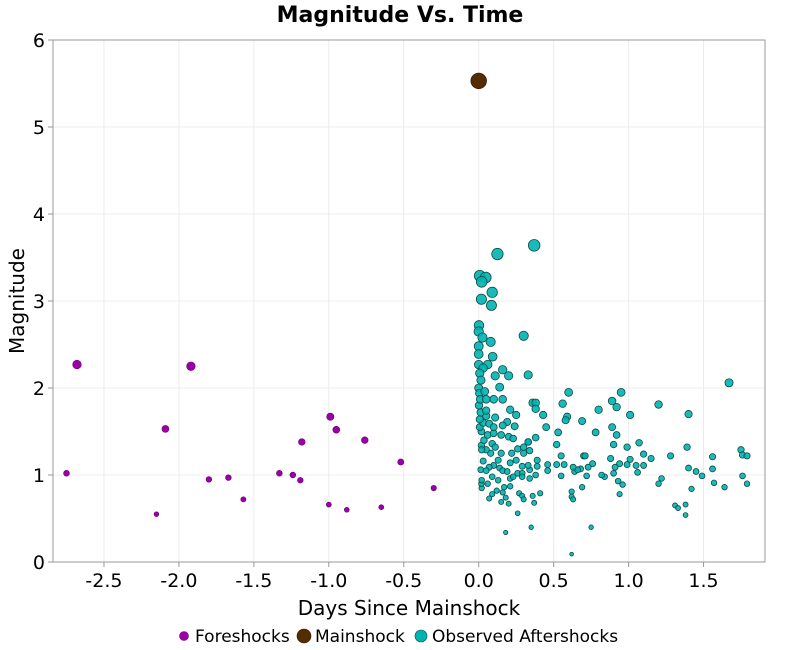 This screenshot has height=650, width=800. What do you see at coordinates (39, 302) in the screenshot?
I see `y-tick-label: 3` at bounding box center [39, 302].